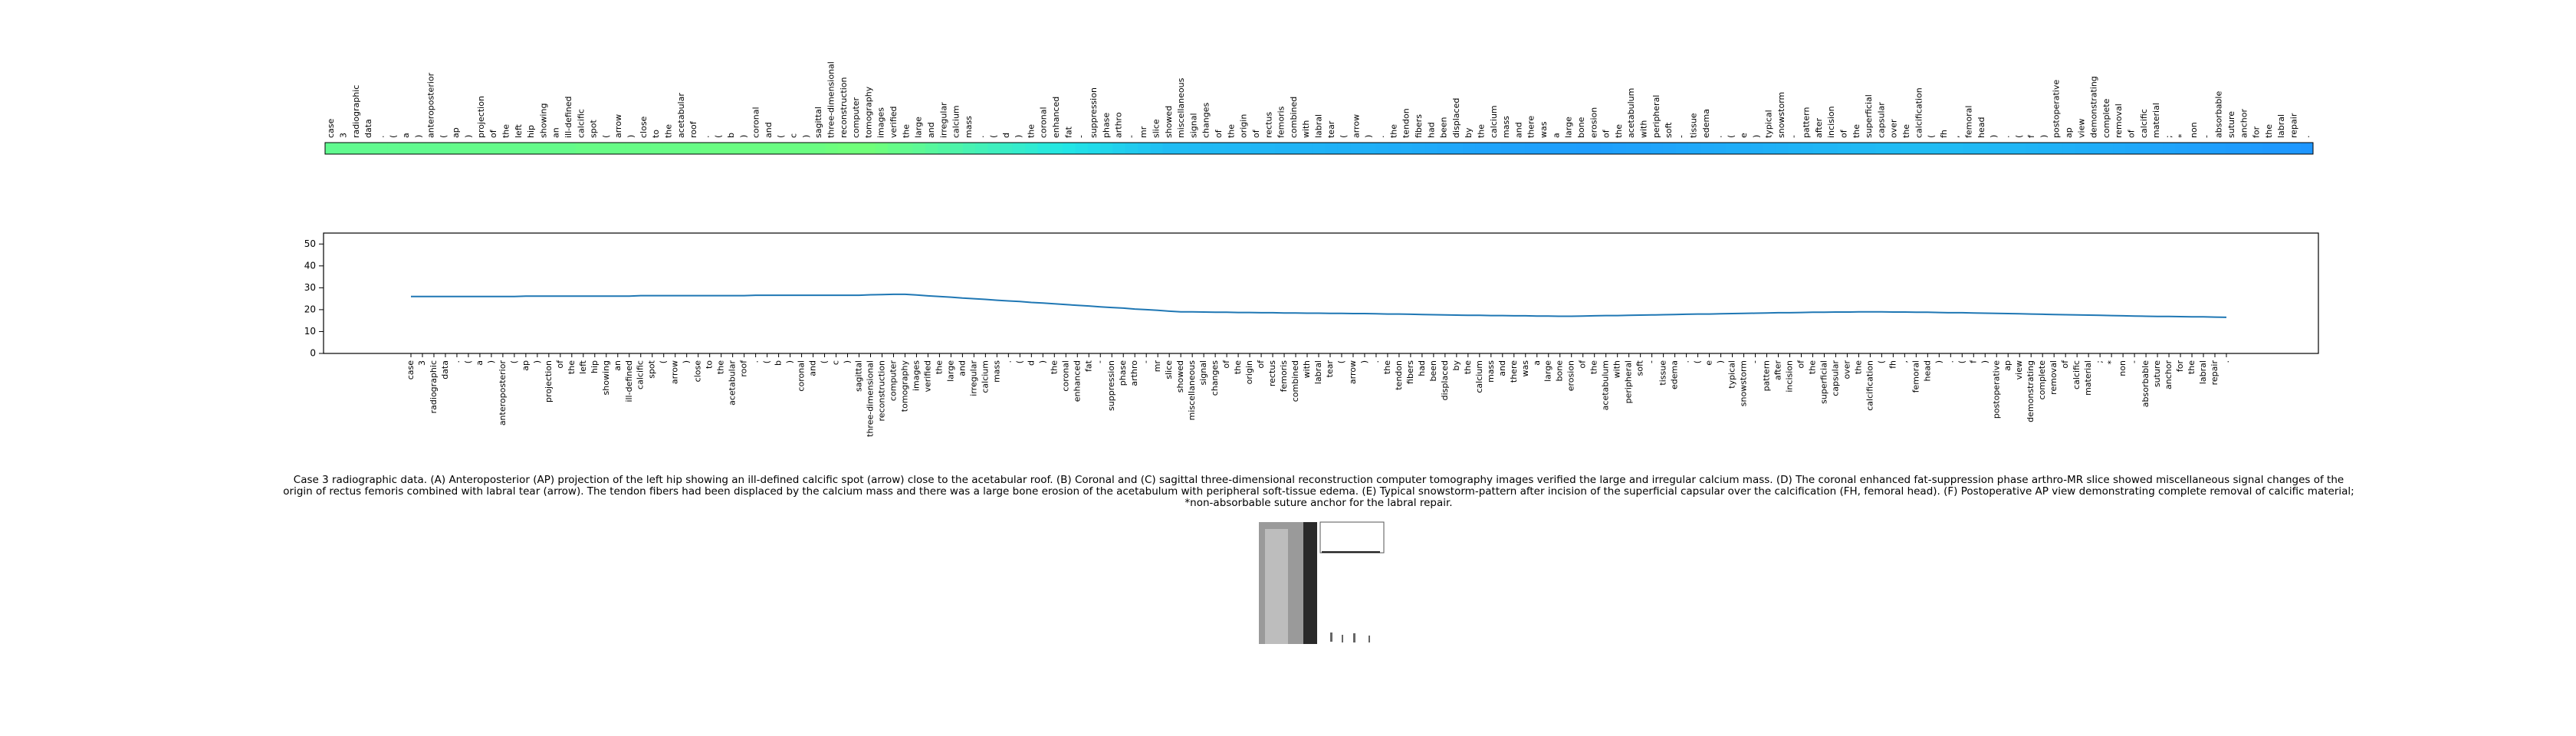 Image resolution: width=2576 pixels, height=736 pixels. I want to click on x-tick-label: ), so click(1985, 362).